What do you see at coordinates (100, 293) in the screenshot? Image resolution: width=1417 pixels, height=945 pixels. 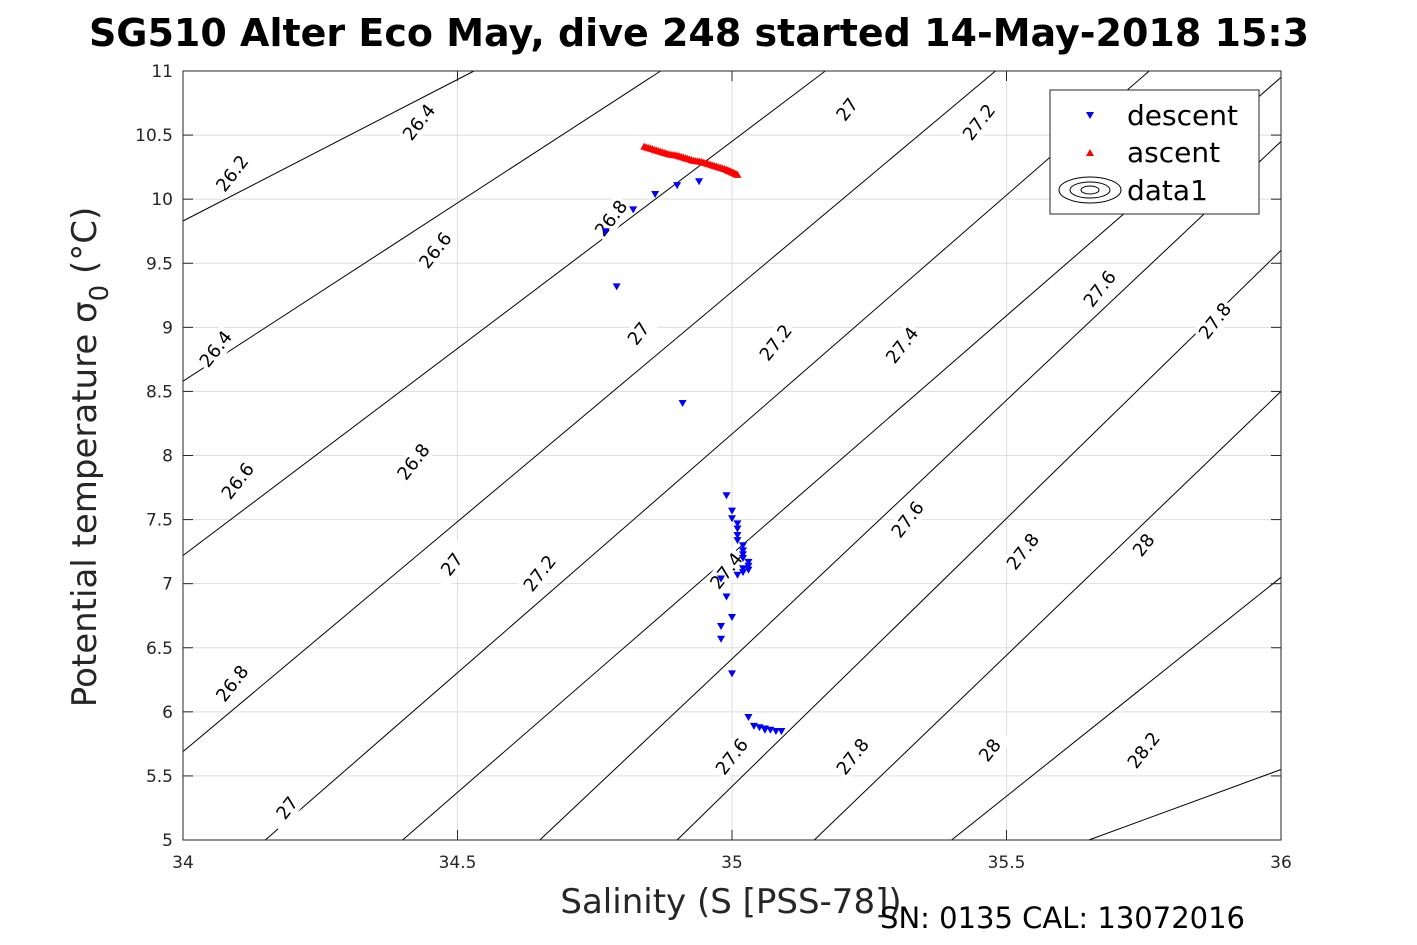 I see `y-axis-label-sub: 0` at bounding box center [100, 293].